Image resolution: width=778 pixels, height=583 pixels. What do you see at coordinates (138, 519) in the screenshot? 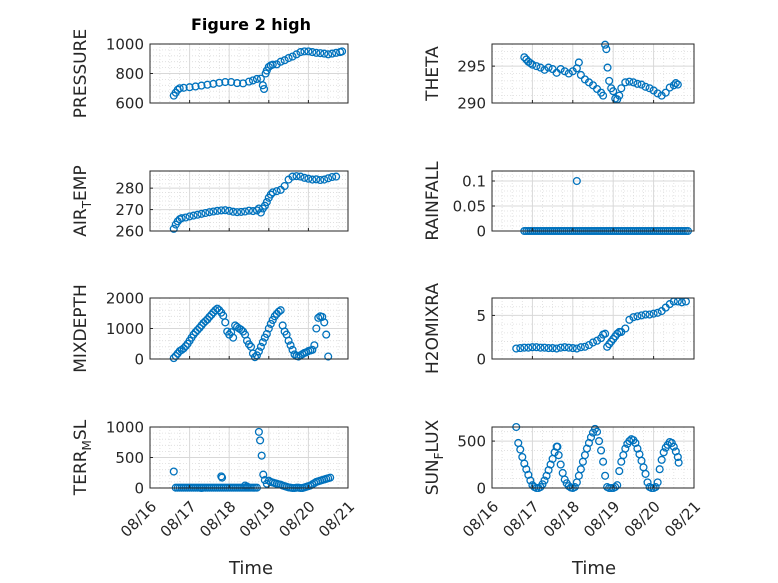
I see `x-tick-label: 08/16` at bounding box center [138, 519].